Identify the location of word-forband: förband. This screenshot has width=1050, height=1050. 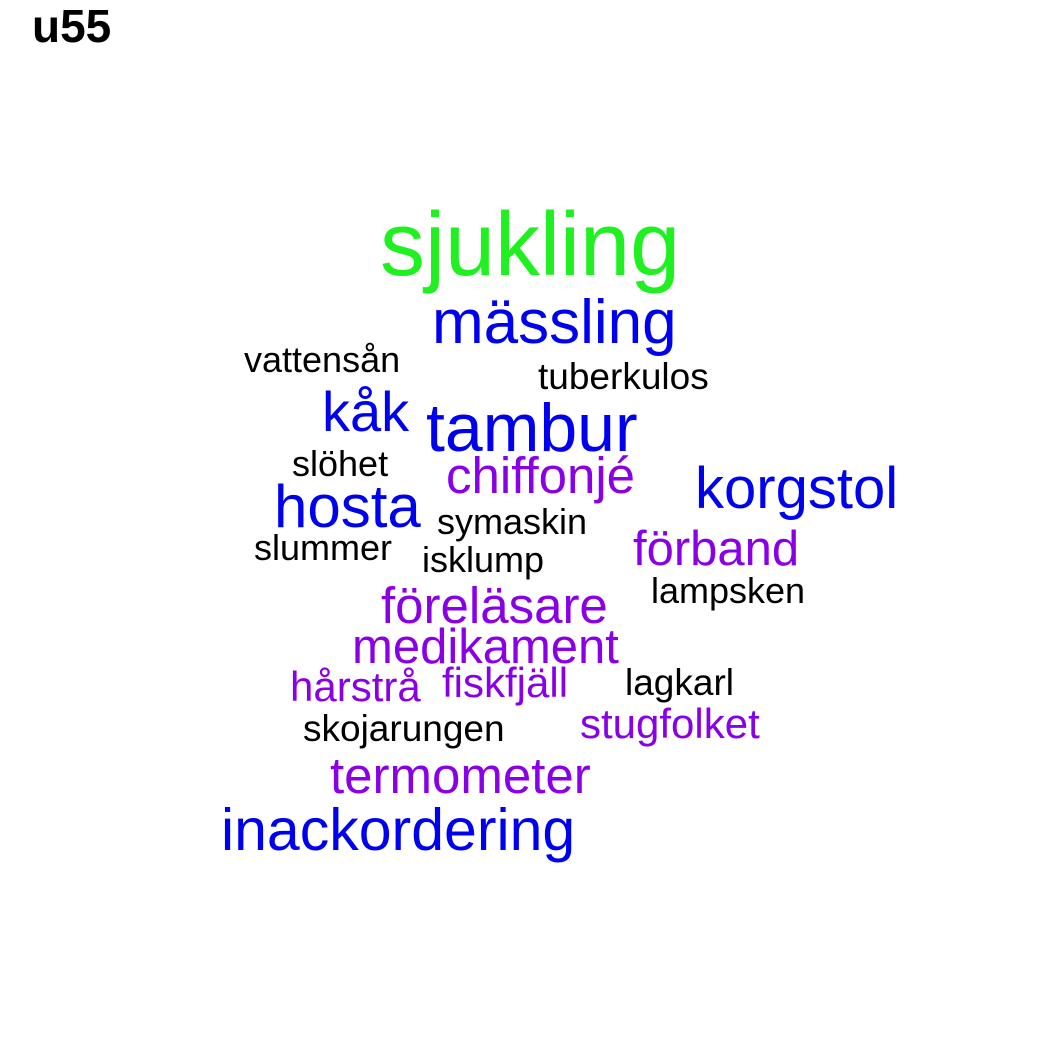
(716, 549).